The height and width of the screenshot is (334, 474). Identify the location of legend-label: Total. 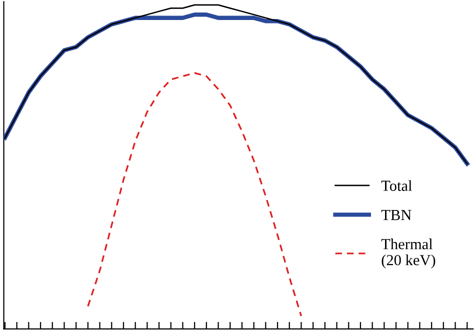
(396, 185).